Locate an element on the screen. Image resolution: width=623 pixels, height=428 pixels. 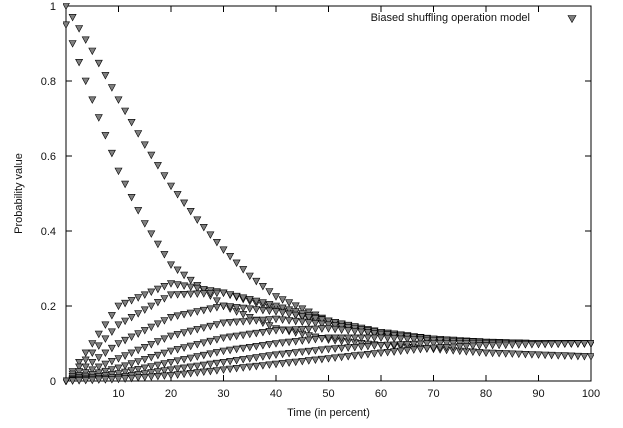
x-tick-label: 40 is located at coordinates (276, 394).